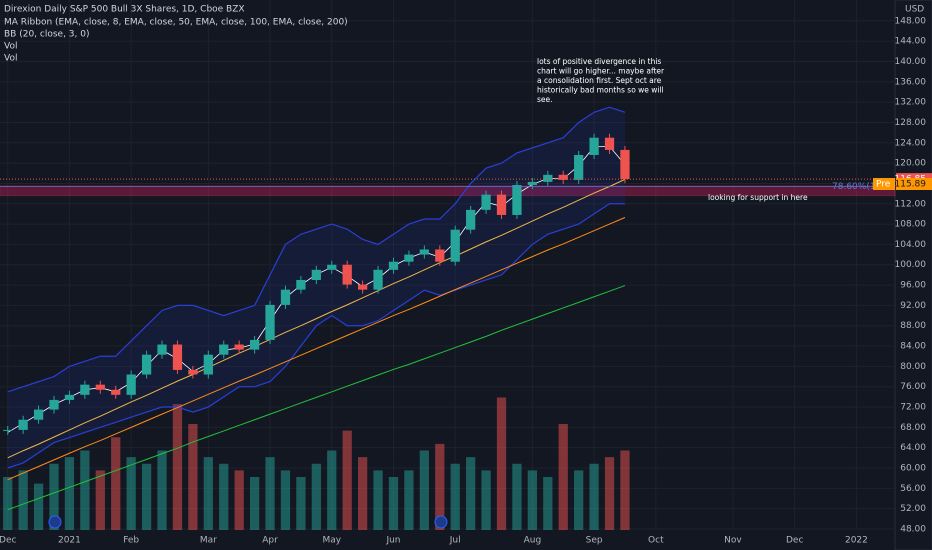 This screenshot has width=932, height=550. Describe the element at coordinates (208, 541) in the screenshot. I see `x-tick-label: Mar` at that location.